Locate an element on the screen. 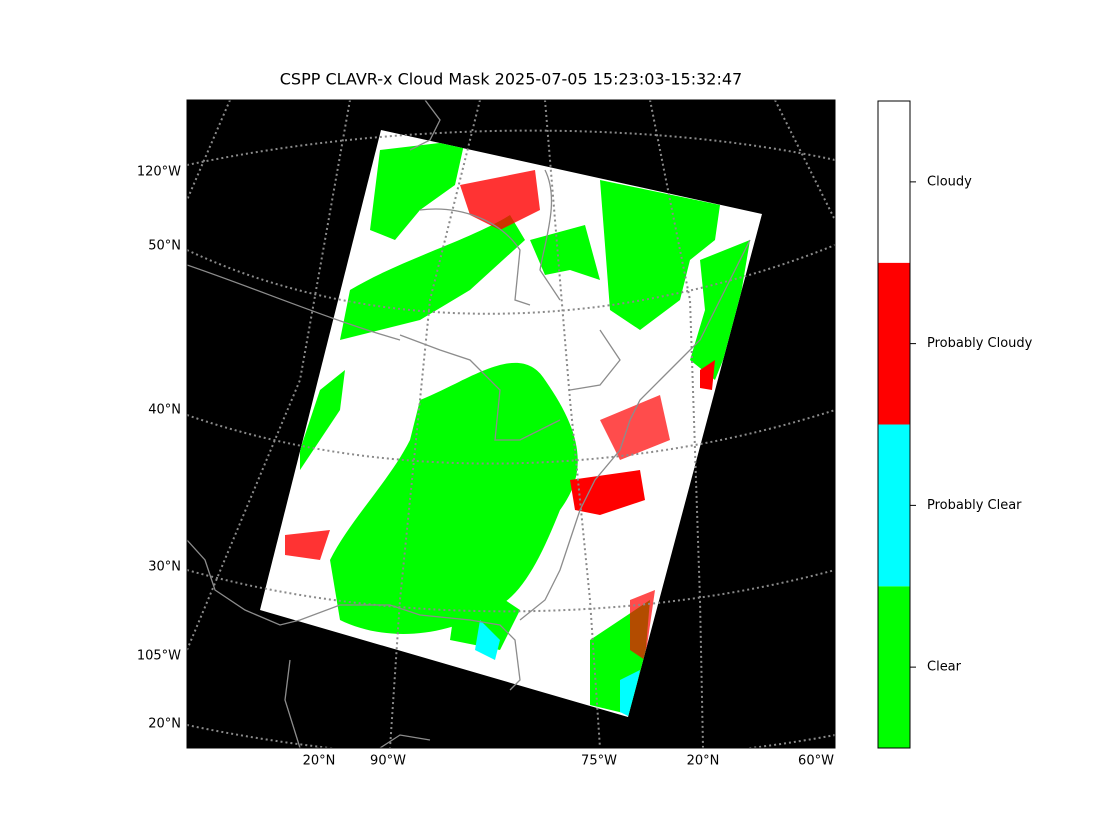 The width and height of the screenshot is (1120, 840). left-label: 50°N is located at coordinates (164, 246).